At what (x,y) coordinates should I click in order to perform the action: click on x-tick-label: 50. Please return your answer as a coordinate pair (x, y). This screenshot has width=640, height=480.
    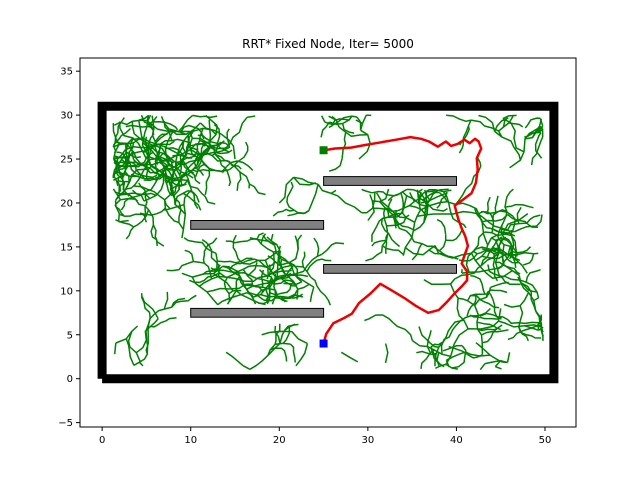
    Looking at the image, I should click on (545, 440).